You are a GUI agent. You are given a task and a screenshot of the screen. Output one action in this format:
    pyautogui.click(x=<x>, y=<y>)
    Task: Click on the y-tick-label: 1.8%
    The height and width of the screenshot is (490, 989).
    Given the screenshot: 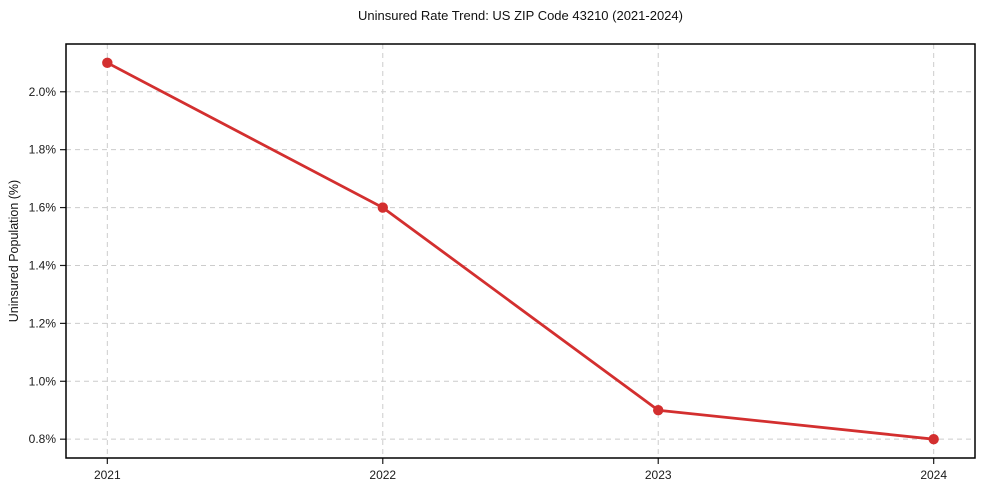 What is the action you would take?
    pyautogui.click(x=43, y=150)
    